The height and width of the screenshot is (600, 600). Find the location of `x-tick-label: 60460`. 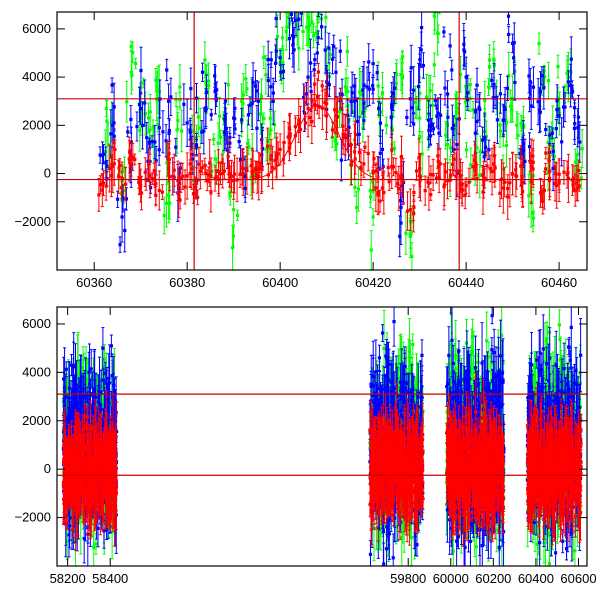

x-tick-label: 60460 is located at coordinates (559, 282).